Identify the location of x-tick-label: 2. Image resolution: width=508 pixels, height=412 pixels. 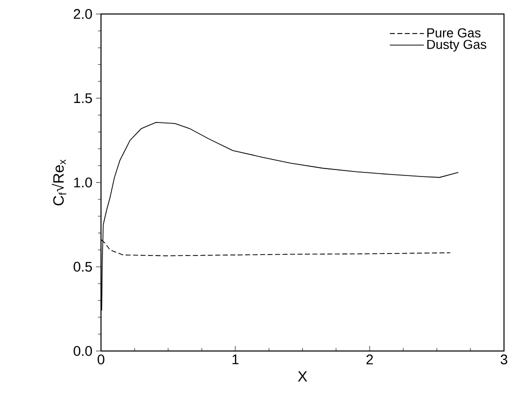
(369, 359).